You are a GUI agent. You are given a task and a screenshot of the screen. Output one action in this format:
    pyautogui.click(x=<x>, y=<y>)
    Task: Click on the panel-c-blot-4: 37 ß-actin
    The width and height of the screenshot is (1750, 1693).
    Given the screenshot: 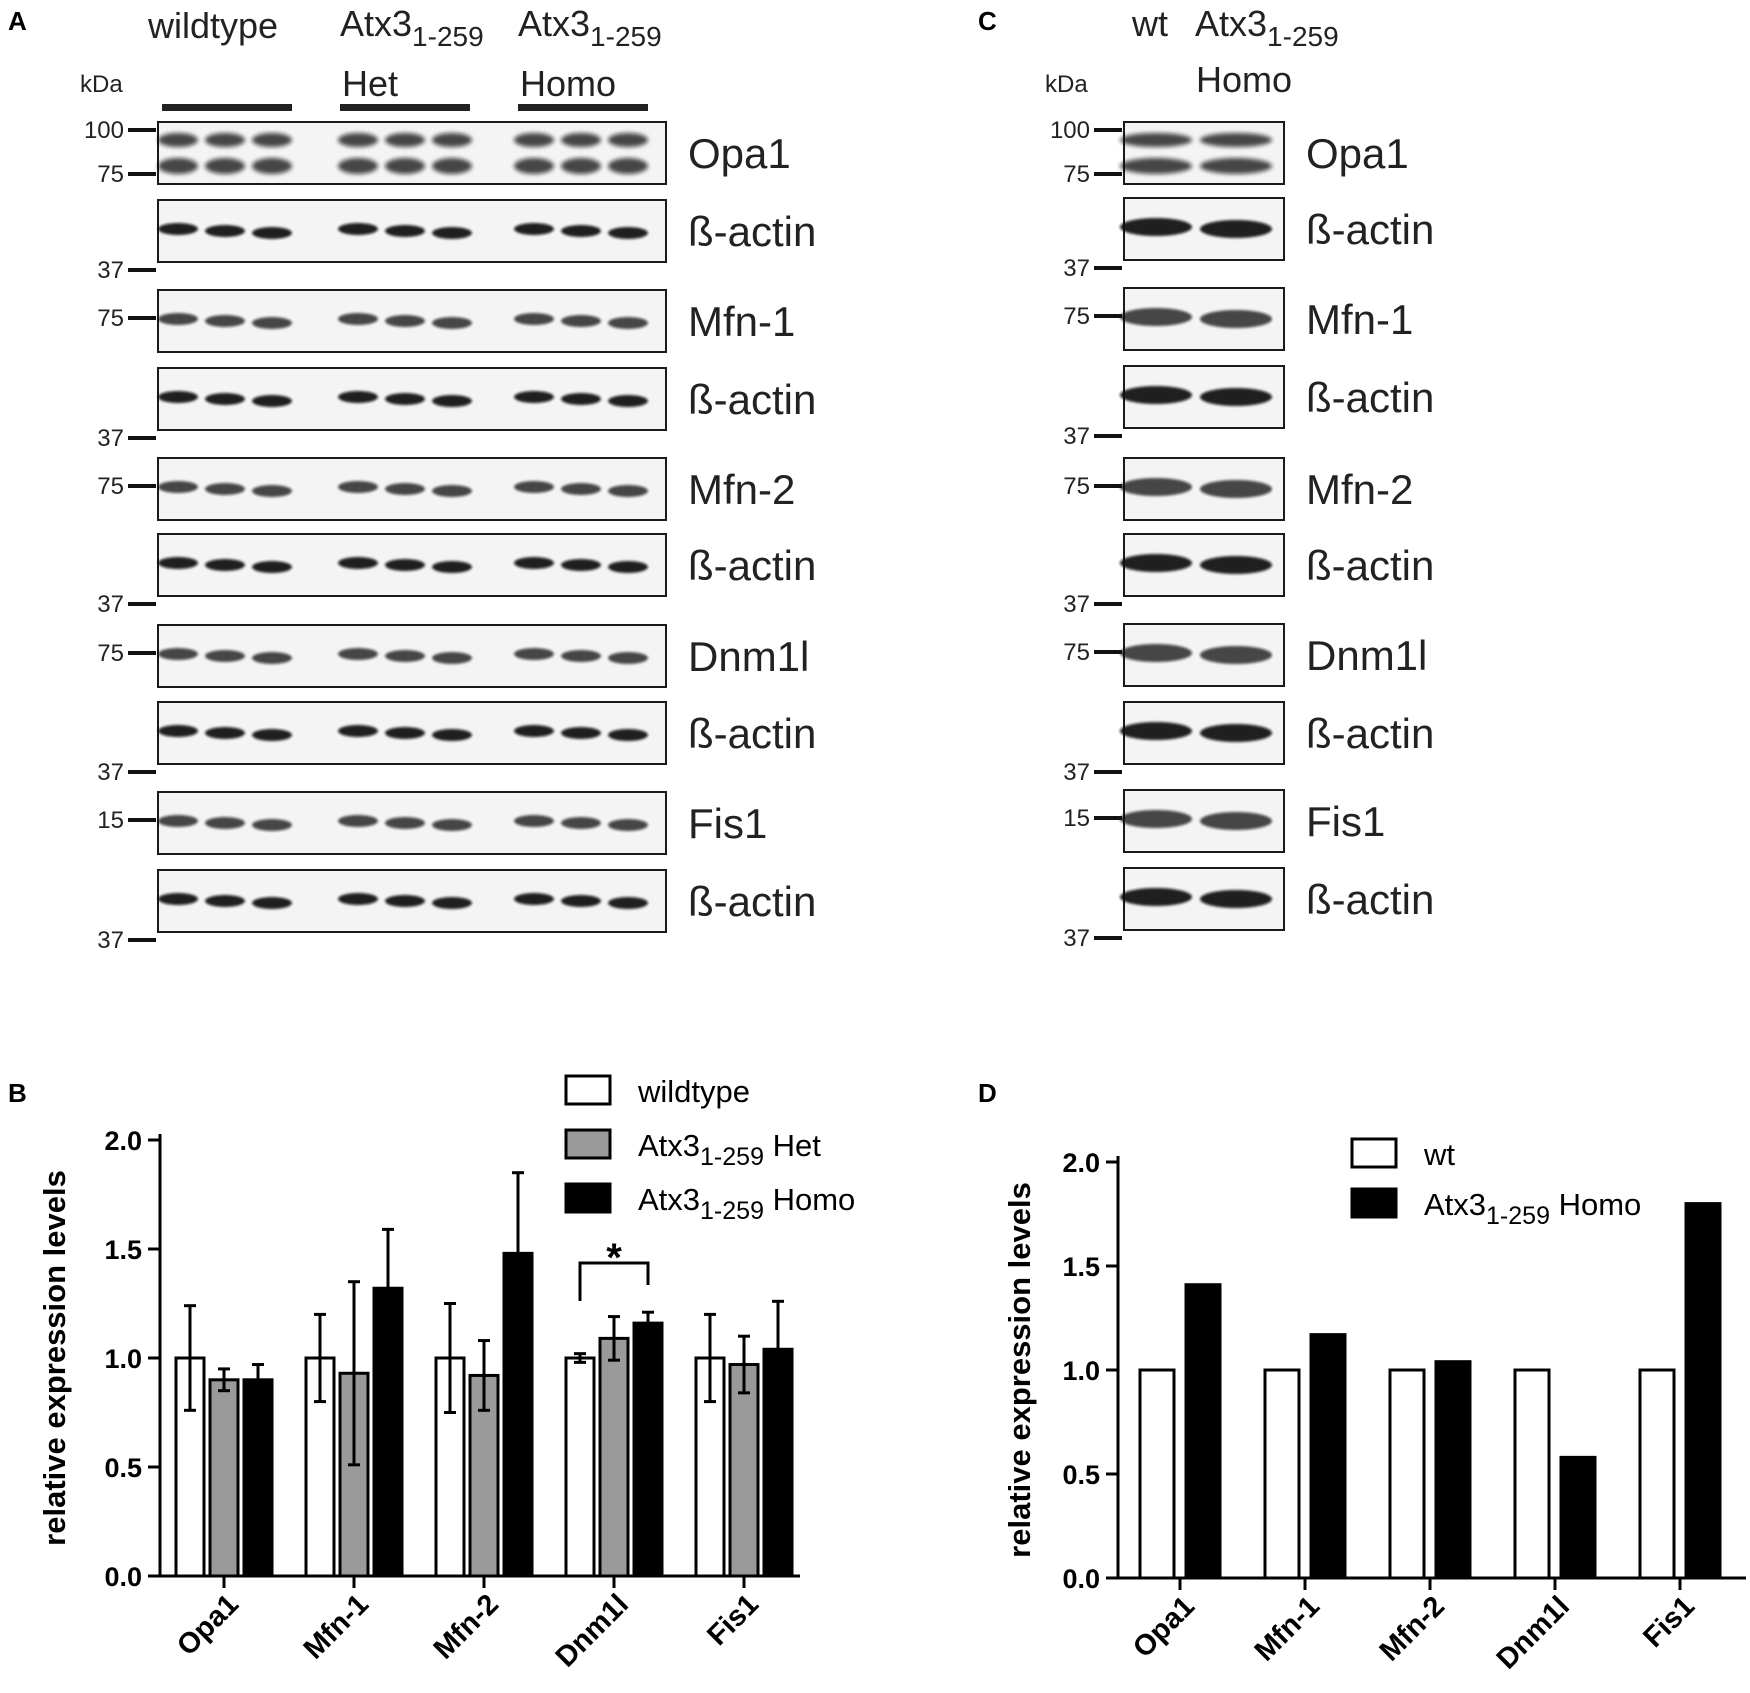 What is the action you would take?
    pyautogui.click(x=1248, y=407)
    